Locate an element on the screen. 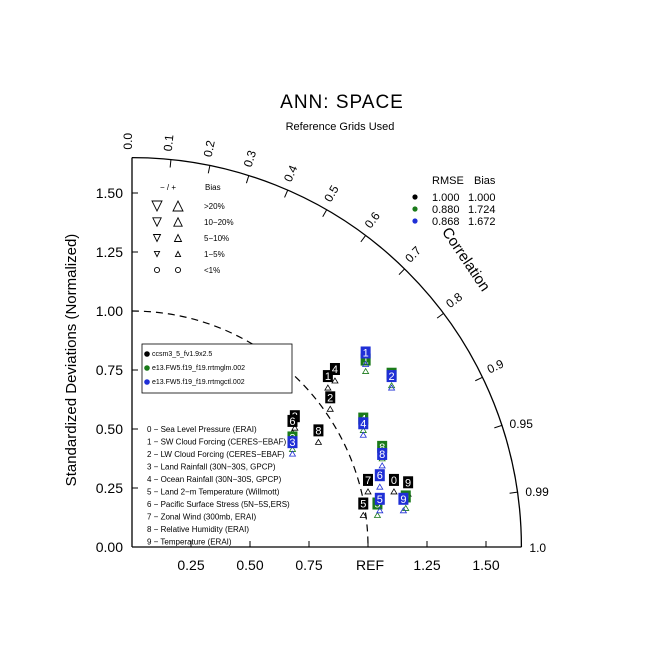  rmse-row-dot is located at coordinates (415, 209).